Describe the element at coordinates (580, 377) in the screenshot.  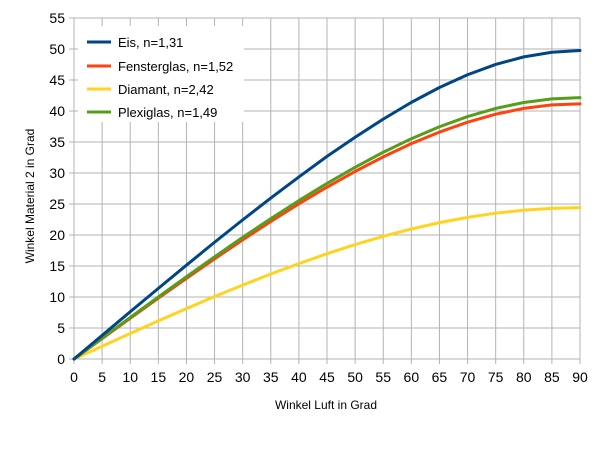
I see `x-tick-label: 90` at that location.